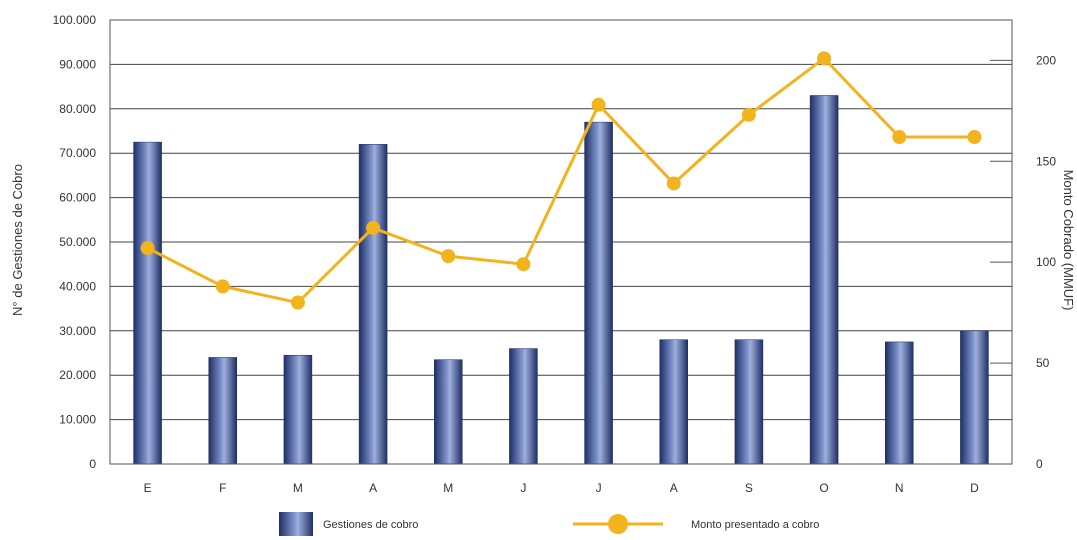 The width and height of the screenshot is (1077, 540). I want to click on x-tick-label: D, so click(974, 488).